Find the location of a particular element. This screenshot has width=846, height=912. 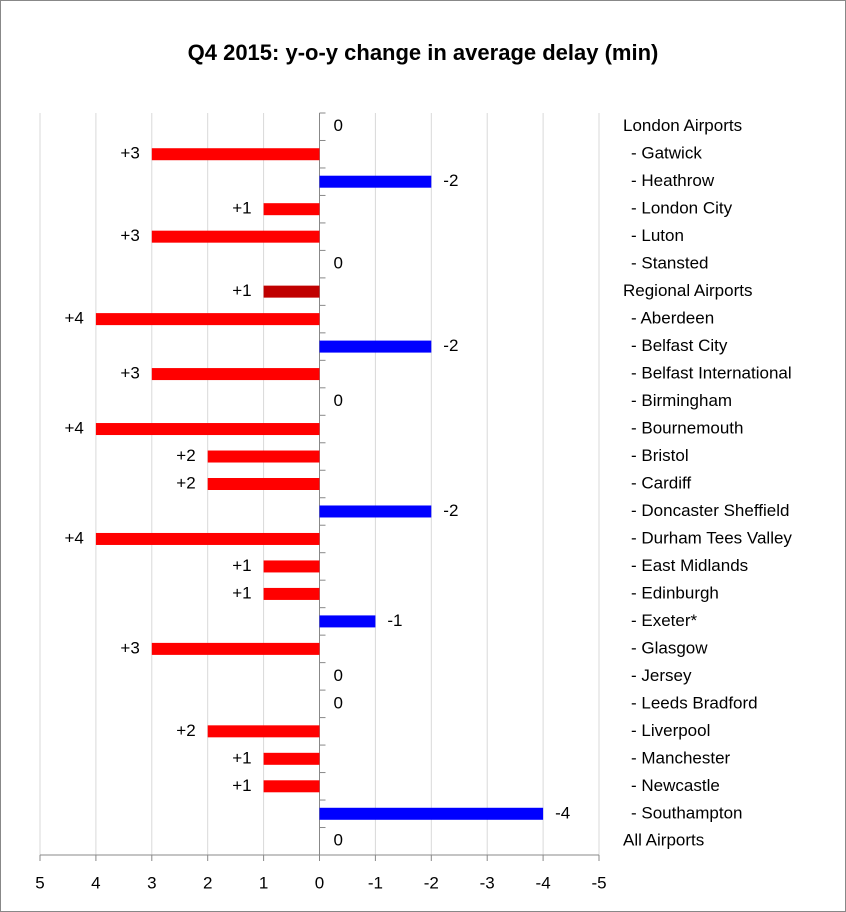

category-label: - Newcastle is located at coordinates (675, 785).